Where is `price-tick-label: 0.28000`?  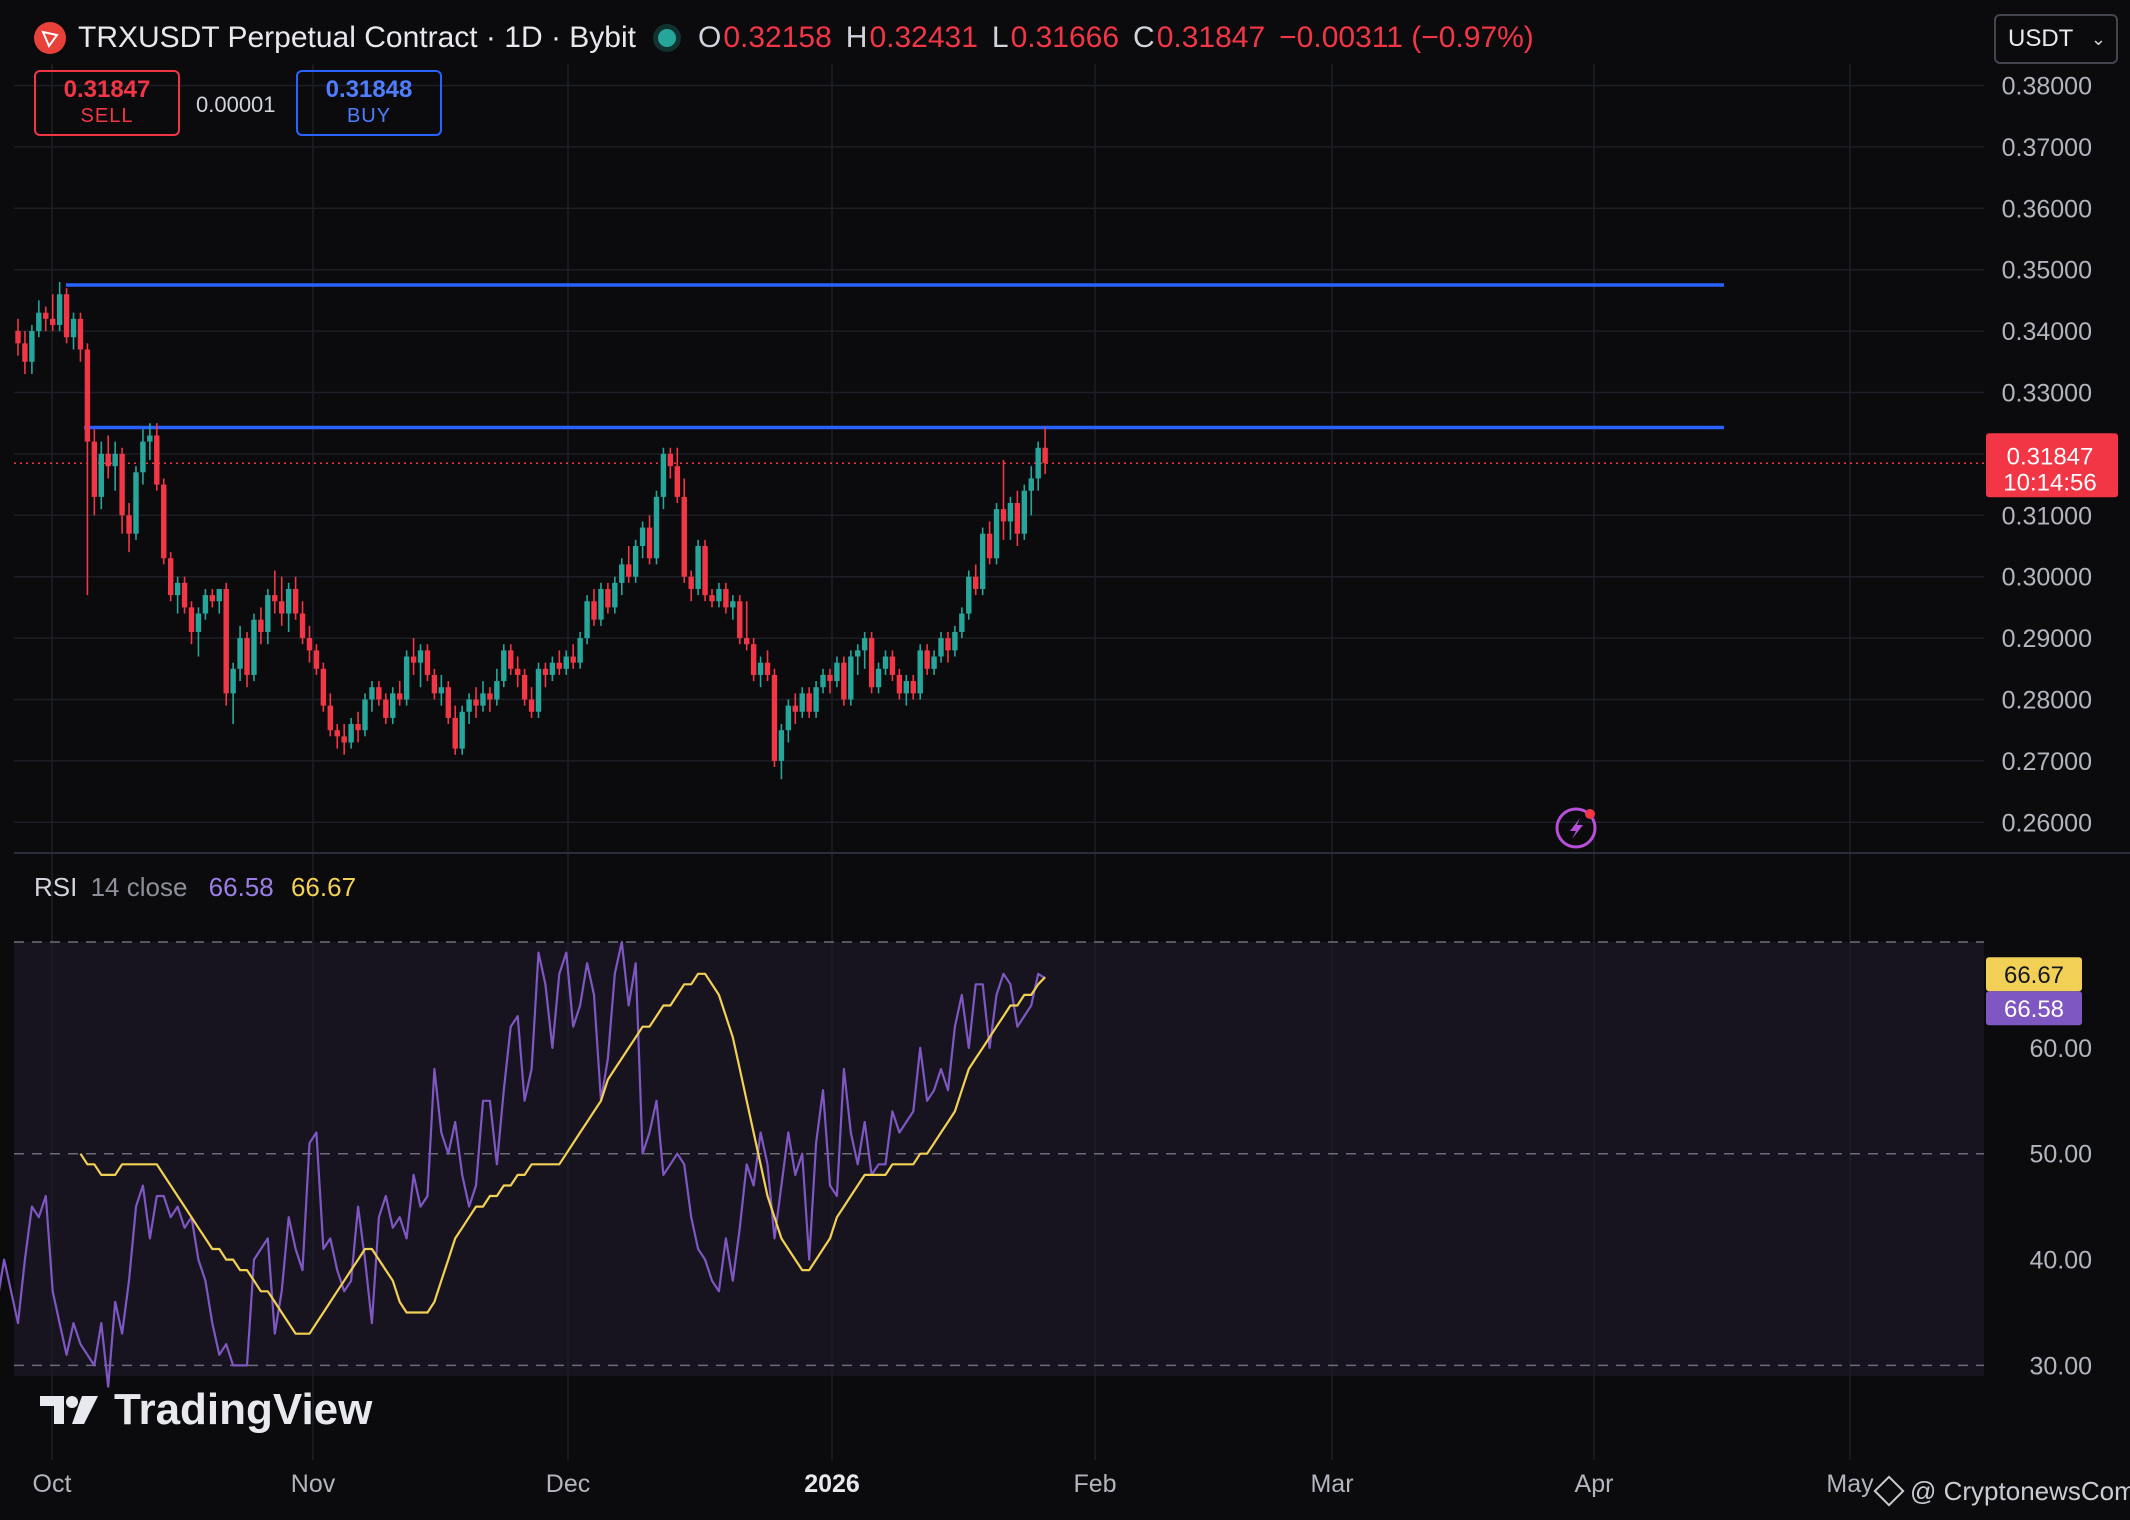 price-tick-label: 0.28000 is located at coordinates (2047, 700).